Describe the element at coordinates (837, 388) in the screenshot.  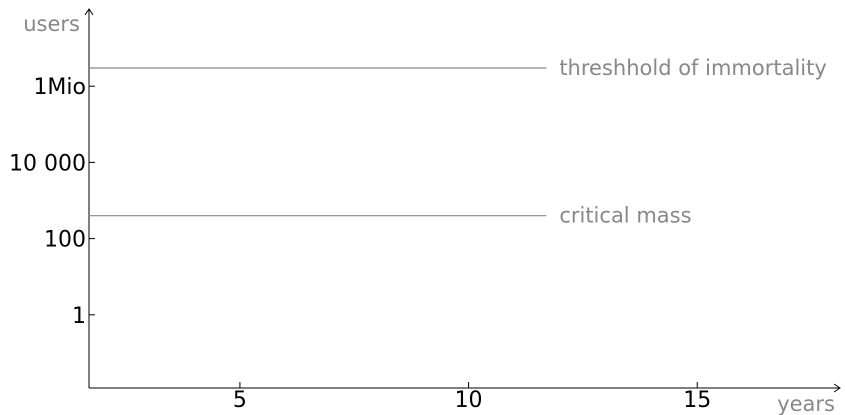
I see `x-axis-arrow-icon` at that location.